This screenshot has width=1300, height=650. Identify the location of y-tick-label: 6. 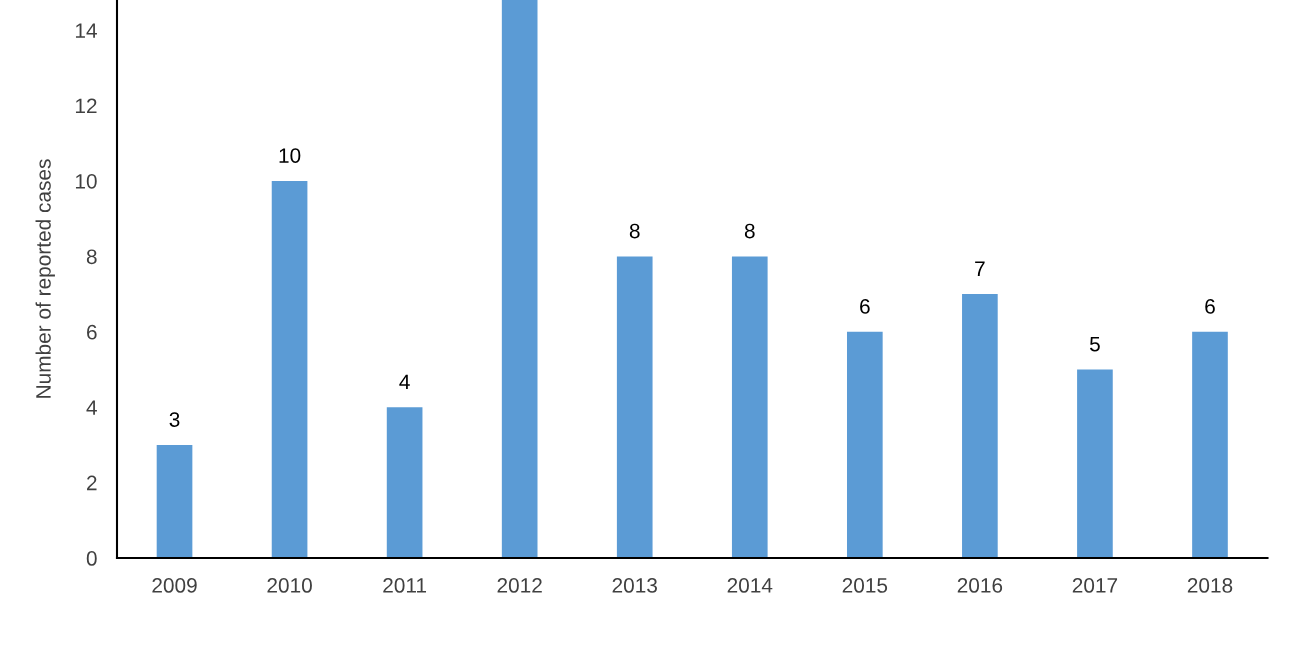
(92, 332).